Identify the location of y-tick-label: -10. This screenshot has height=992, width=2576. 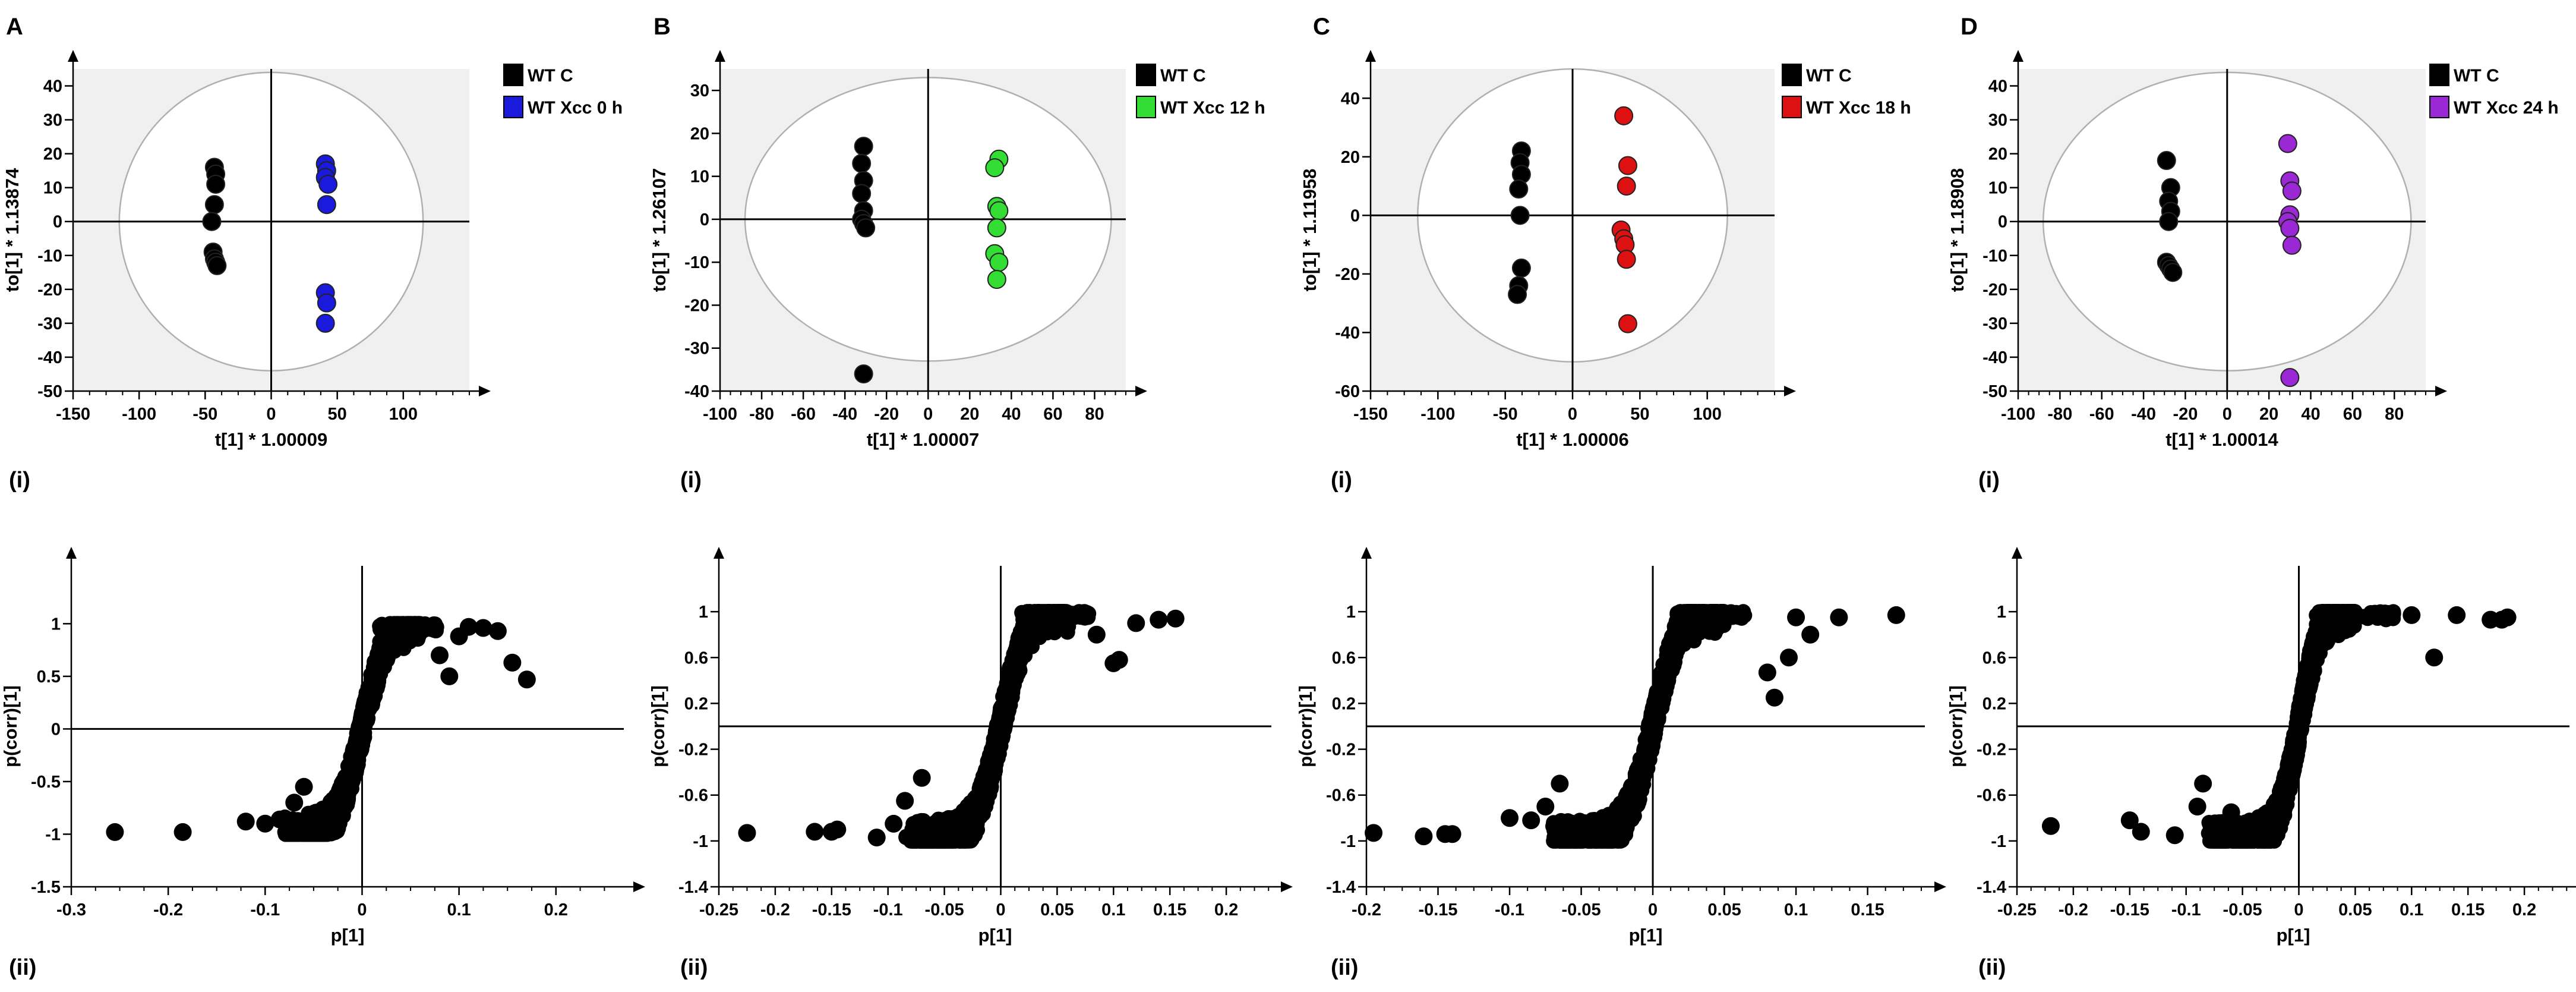
(49, 256).